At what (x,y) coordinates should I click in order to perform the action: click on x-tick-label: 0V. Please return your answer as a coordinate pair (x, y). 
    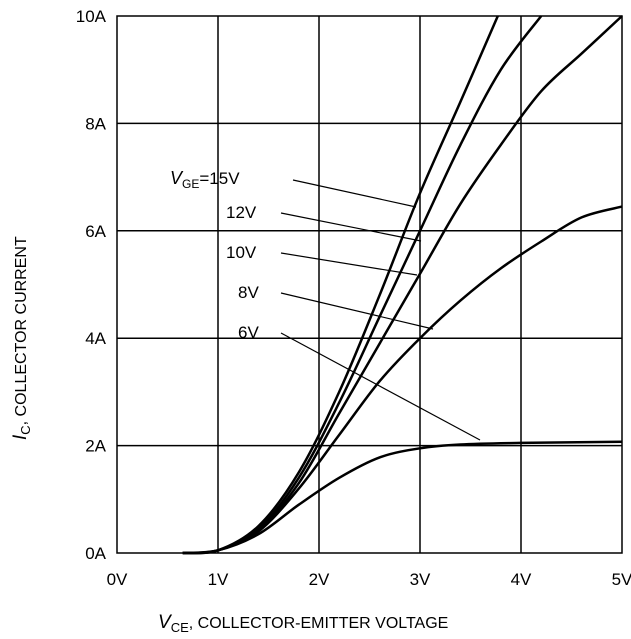
    Looking at the image, I should click on (117, 579).